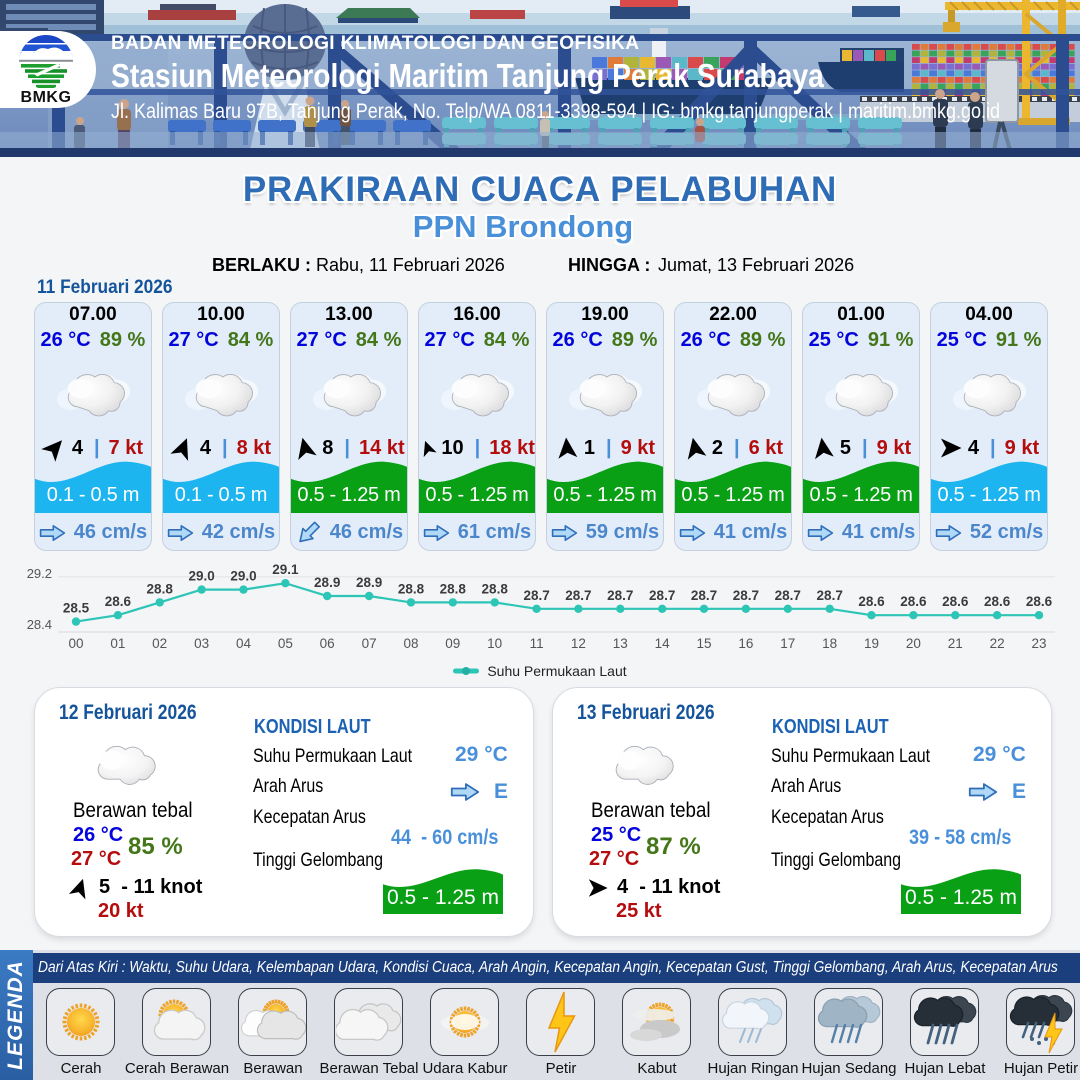  What do you see at coordinates (703, 643) in the screenshot?
I see `svg-text: 15` at bounding box center [703, 643].